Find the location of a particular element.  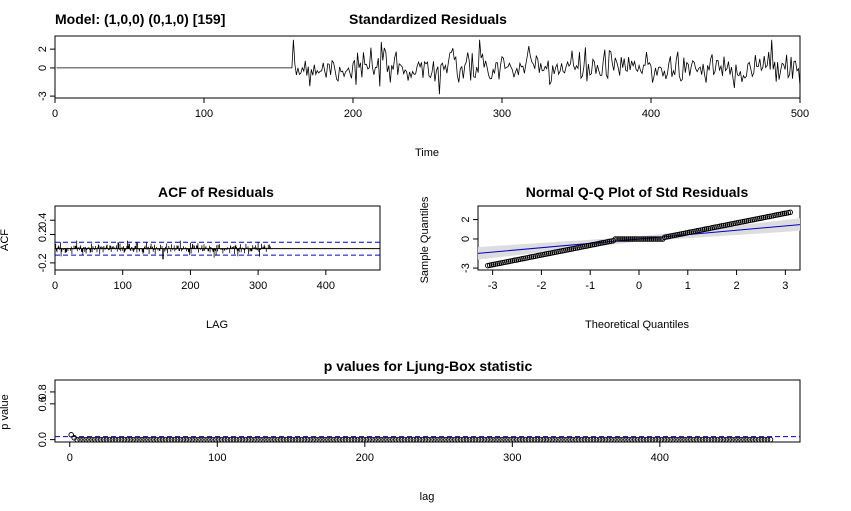

residuals-x-tick-label: 0 is located at coordinates (55, 114).